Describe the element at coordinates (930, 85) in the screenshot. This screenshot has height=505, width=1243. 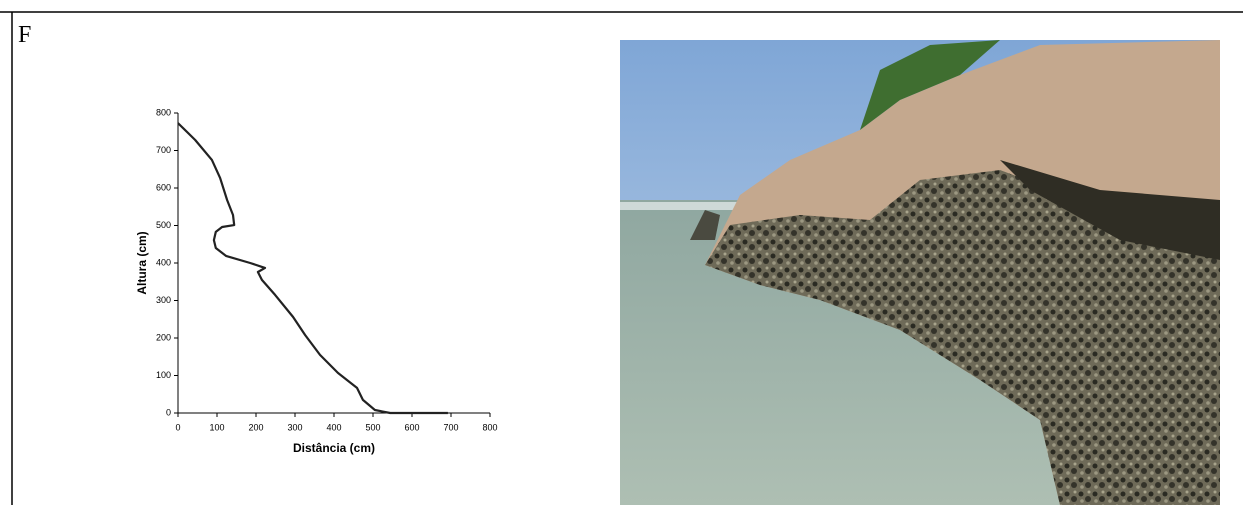
I see `photo-vegetation` at that location.